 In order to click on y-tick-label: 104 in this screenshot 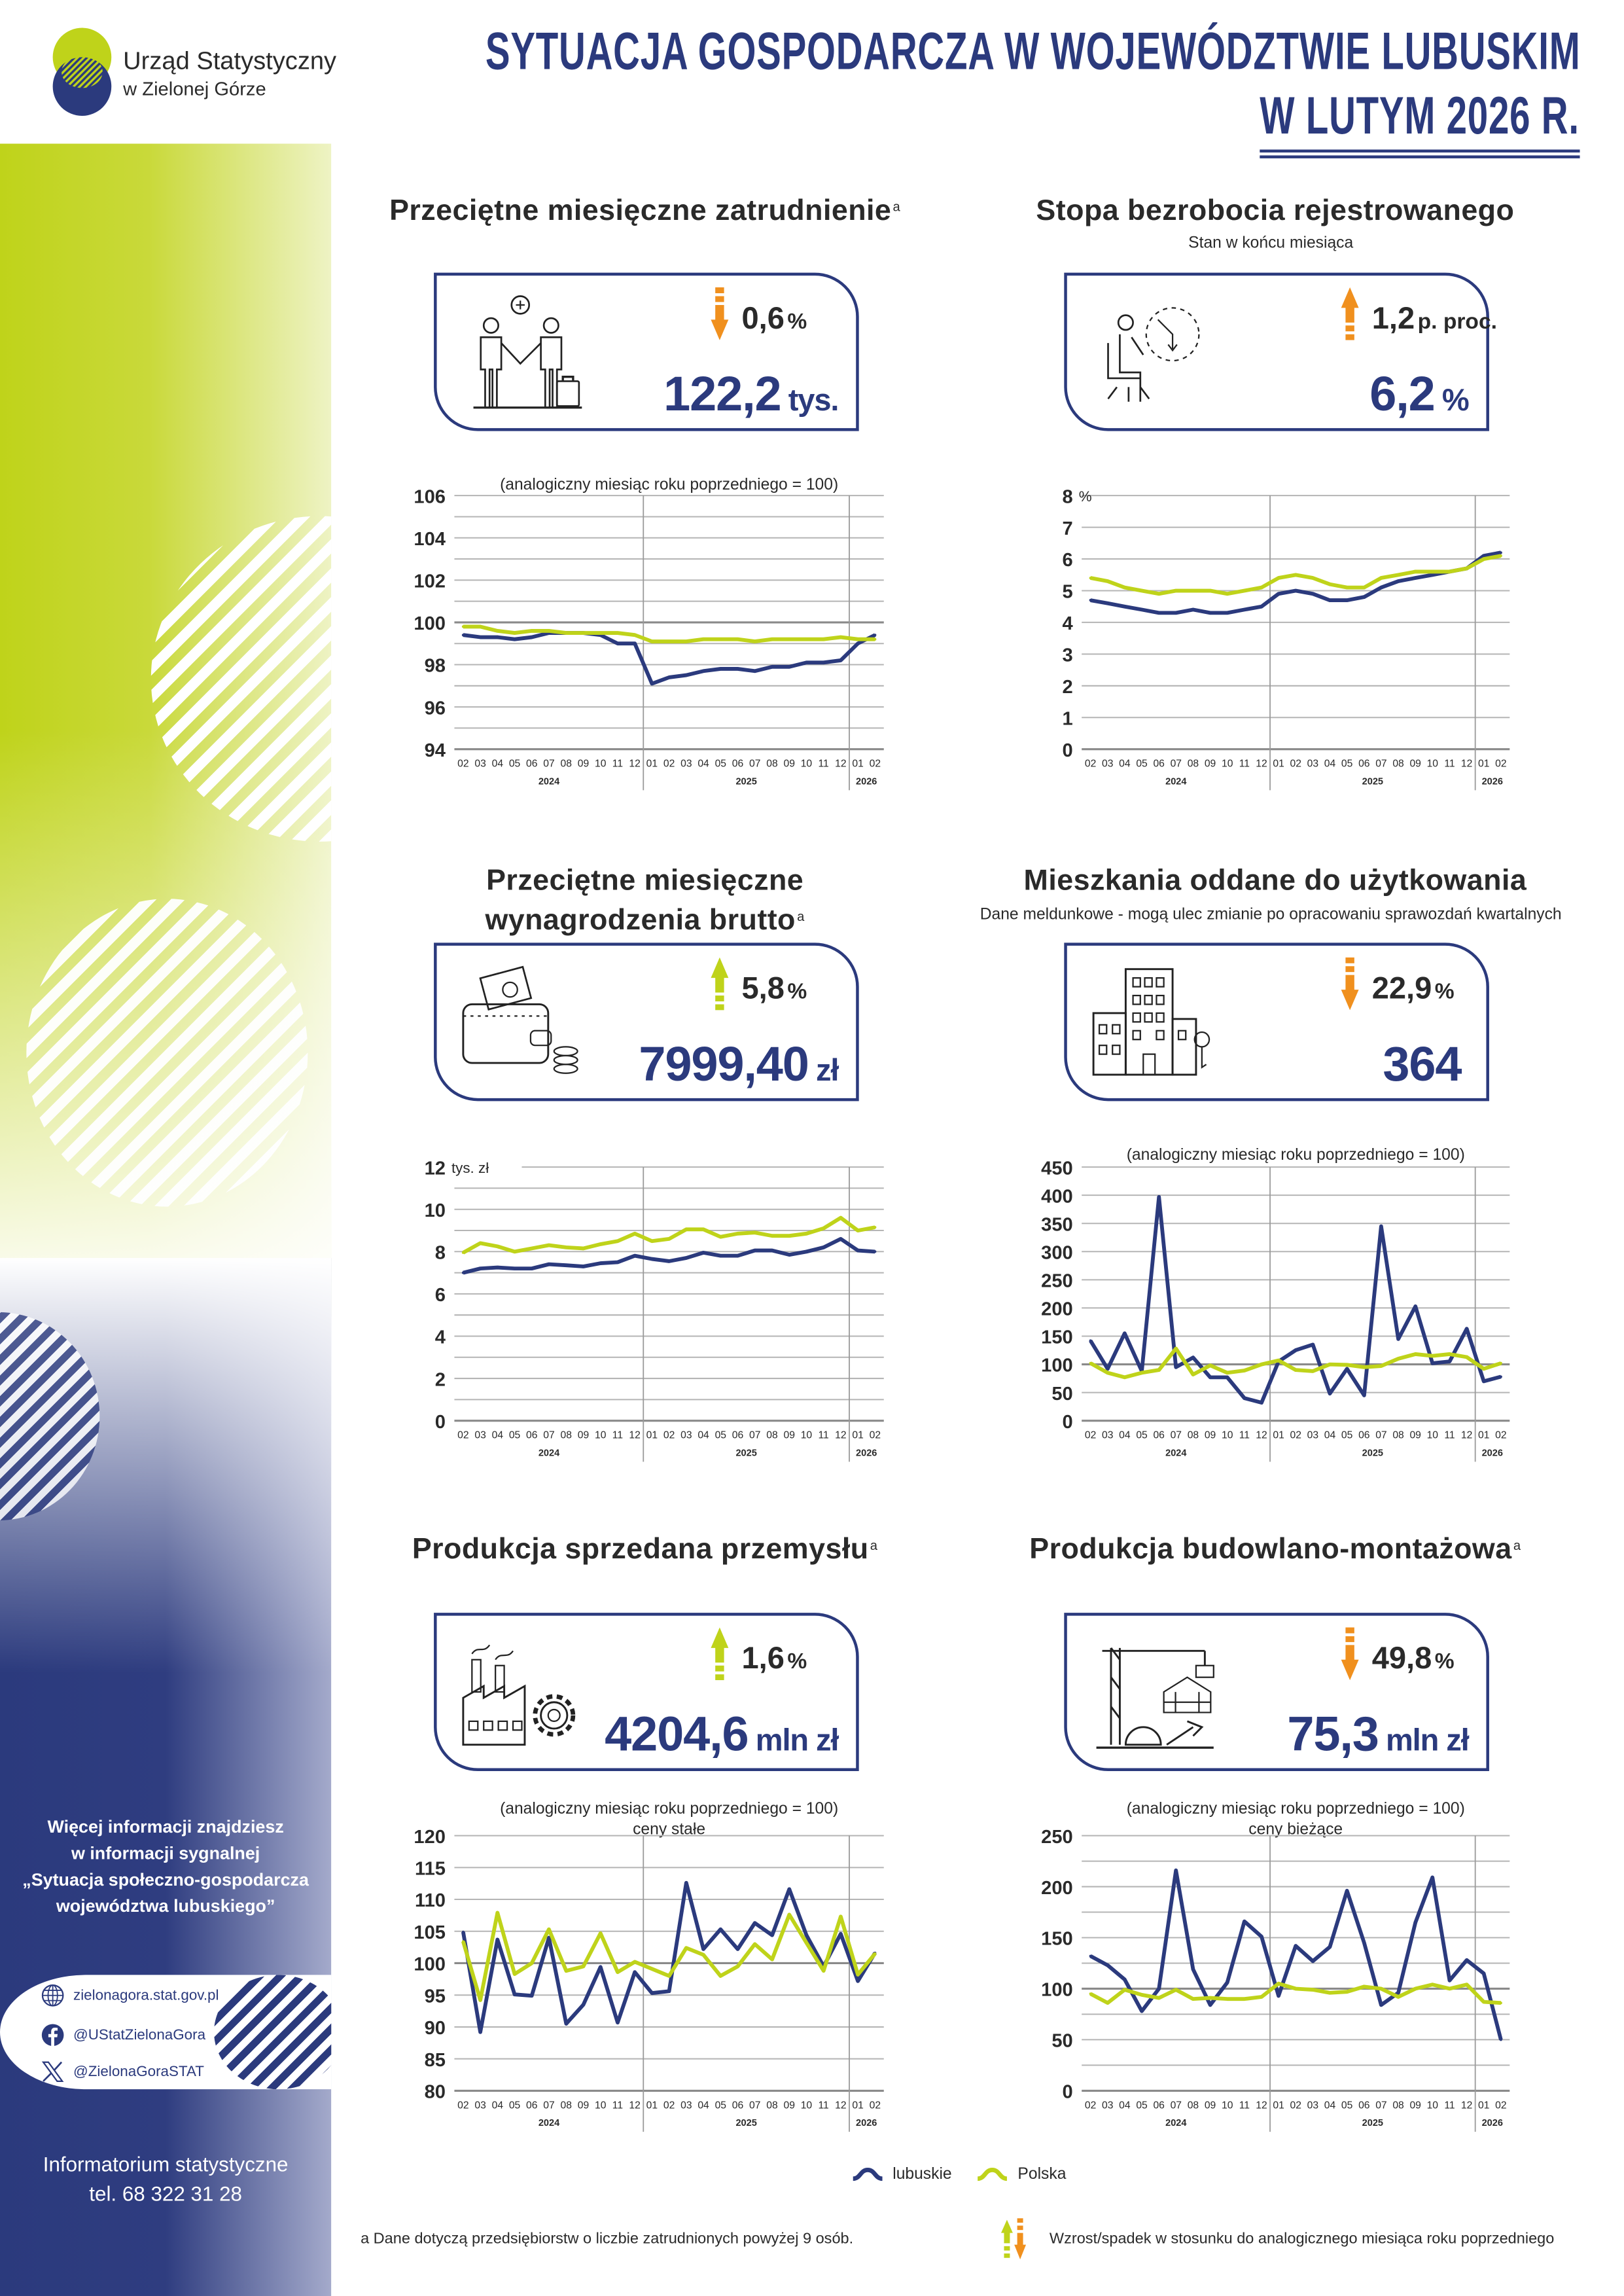, I will do `click(430, 539)`.